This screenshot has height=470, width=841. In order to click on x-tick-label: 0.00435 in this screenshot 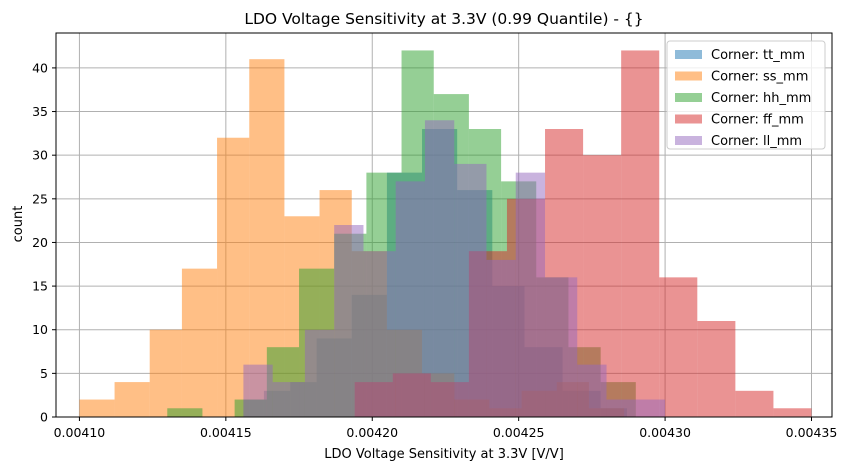, I will do `click(812, 432)`.